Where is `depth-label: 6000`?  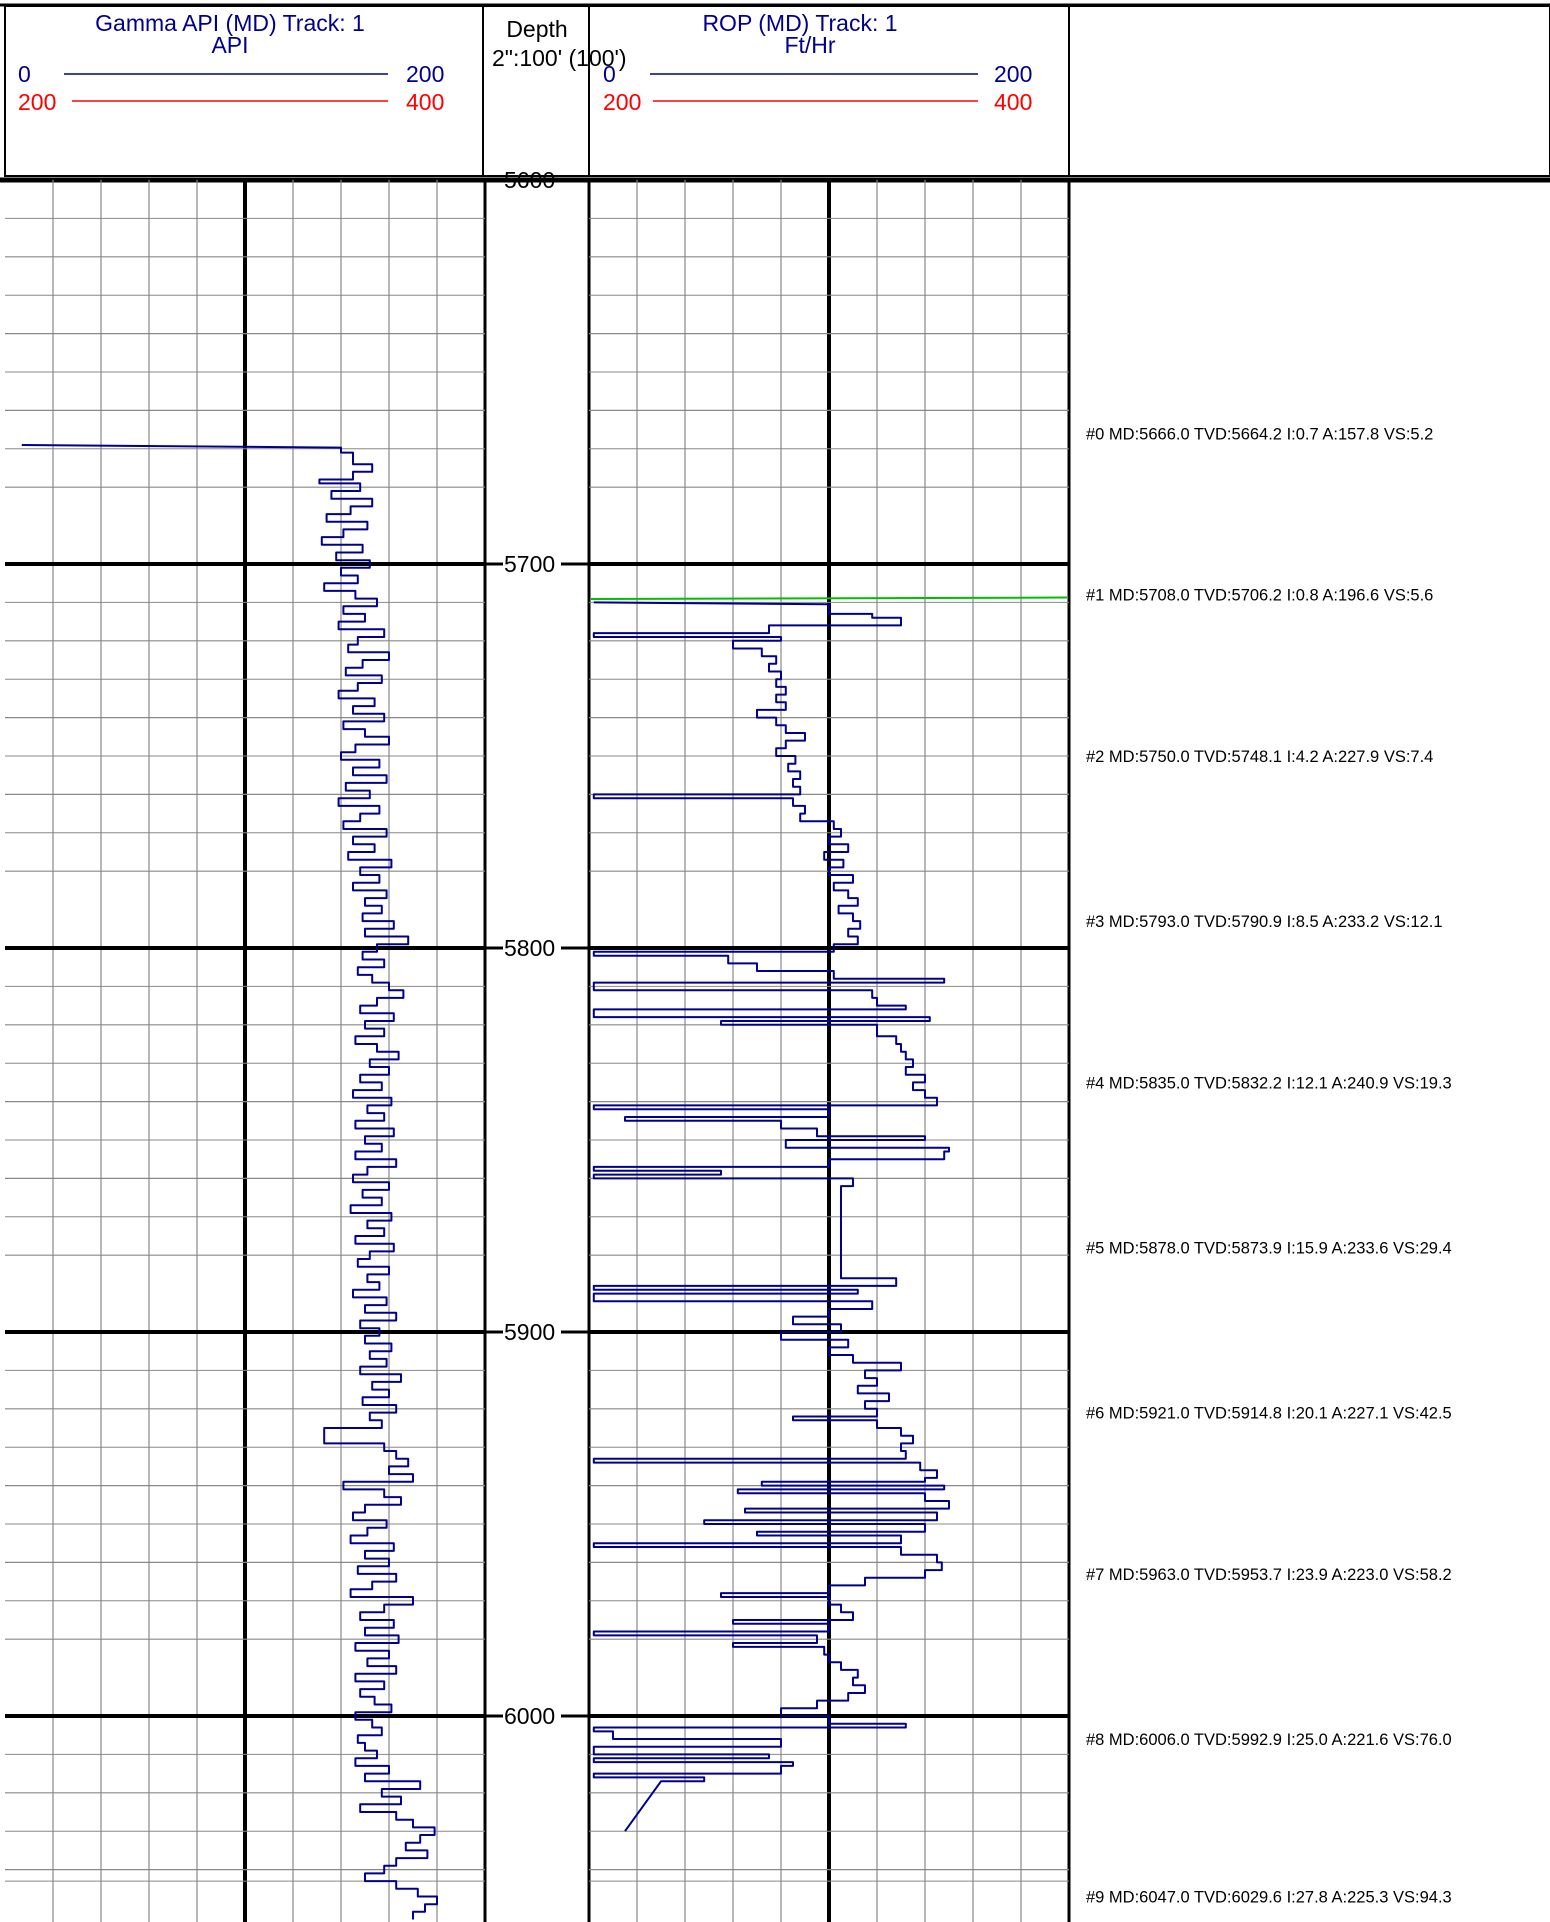 depth-label: 6000 is located at coordinates (529, 1716).